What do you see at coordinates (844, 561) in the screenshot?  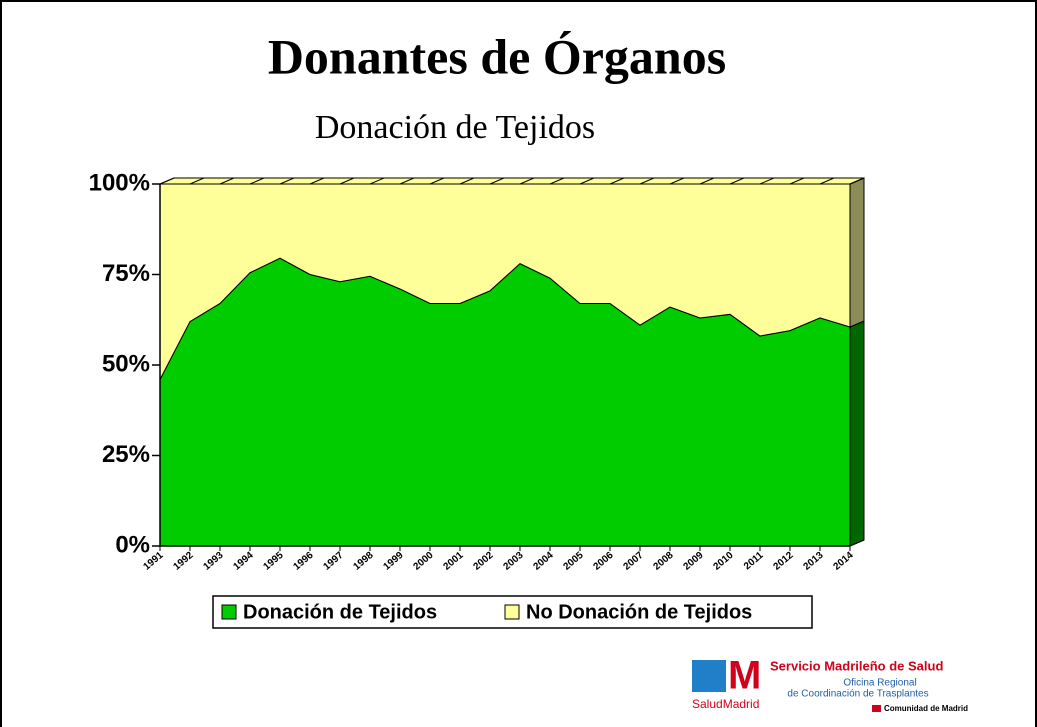 I see `x-tick-label: 2014` at bounding box center [844, 561].